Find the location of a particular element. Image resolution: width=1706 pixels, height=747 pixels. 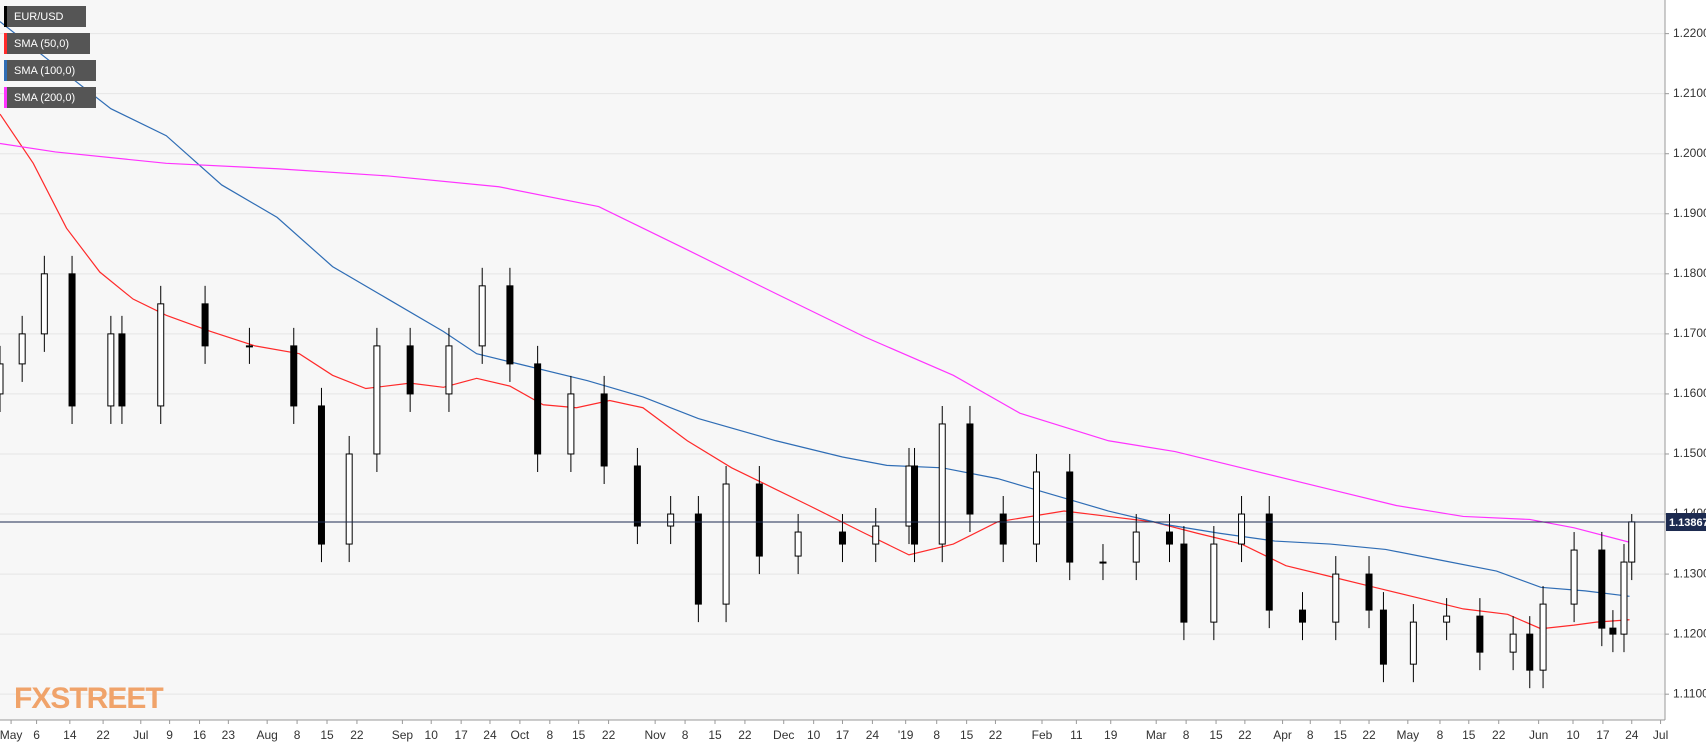

x-tick-label: 17 is located at coordinates (461, 735).